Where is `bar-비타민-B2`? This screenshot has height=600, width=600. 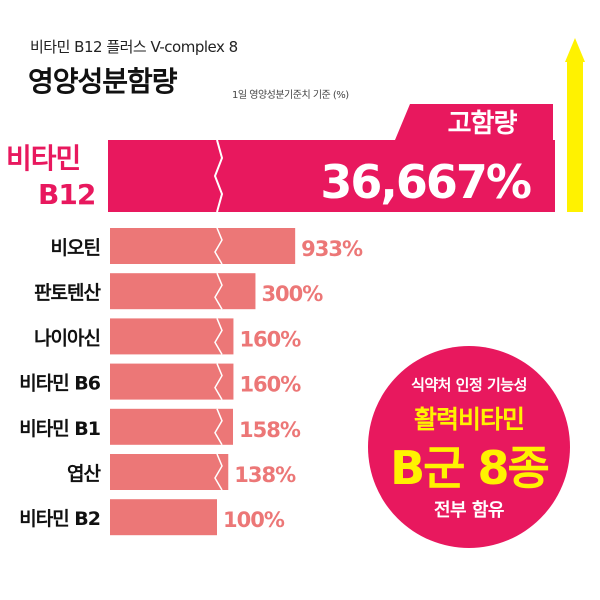 bar-비타민-B2 is located at coordinates (163, 517).